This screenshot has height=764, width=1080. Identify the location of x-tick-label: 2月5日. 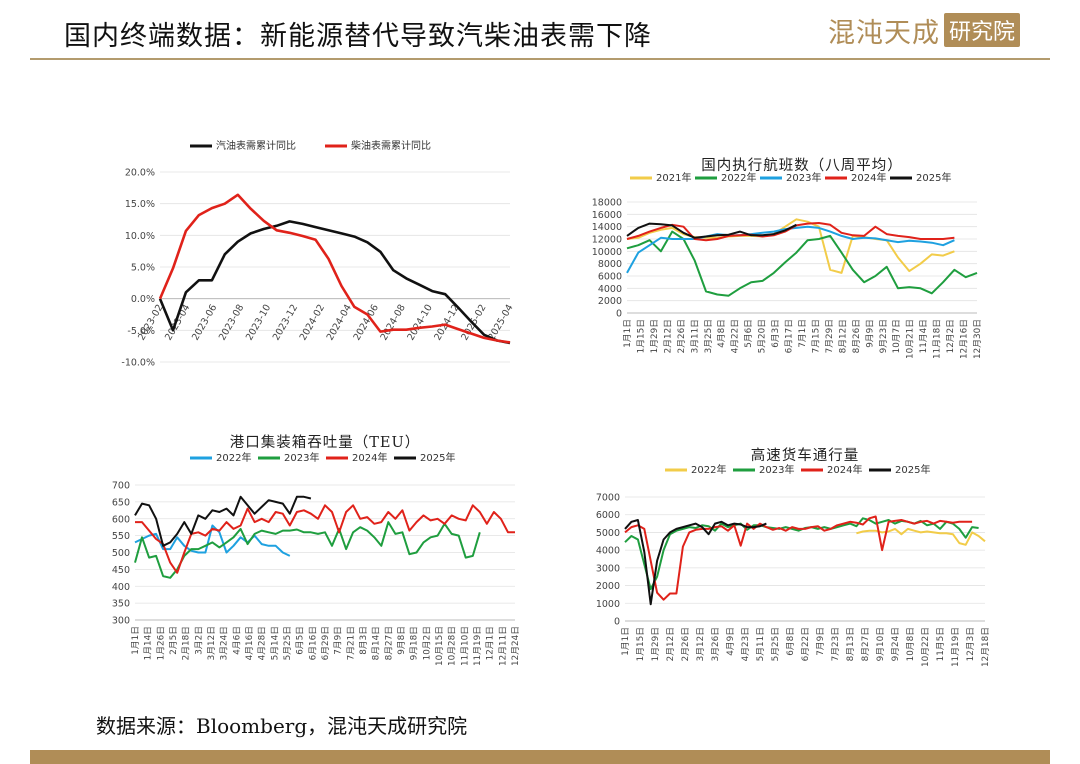
(173, 640).